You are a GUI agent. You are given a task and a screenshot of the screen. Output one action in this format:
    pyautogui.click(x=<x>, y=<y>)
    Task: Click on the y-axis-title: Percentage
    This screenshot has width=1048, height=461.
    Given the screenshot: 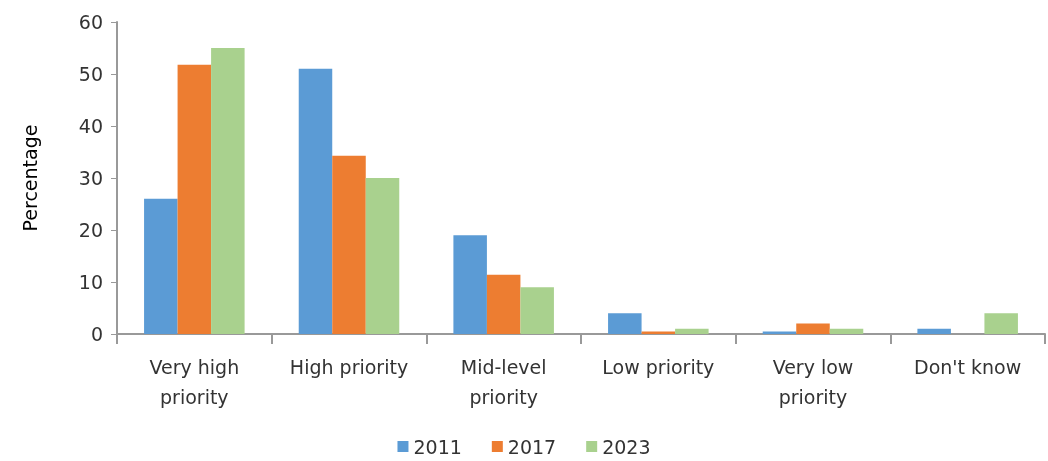 What is the action you would take?
    pyautogui.click(x=29, y=178)
    